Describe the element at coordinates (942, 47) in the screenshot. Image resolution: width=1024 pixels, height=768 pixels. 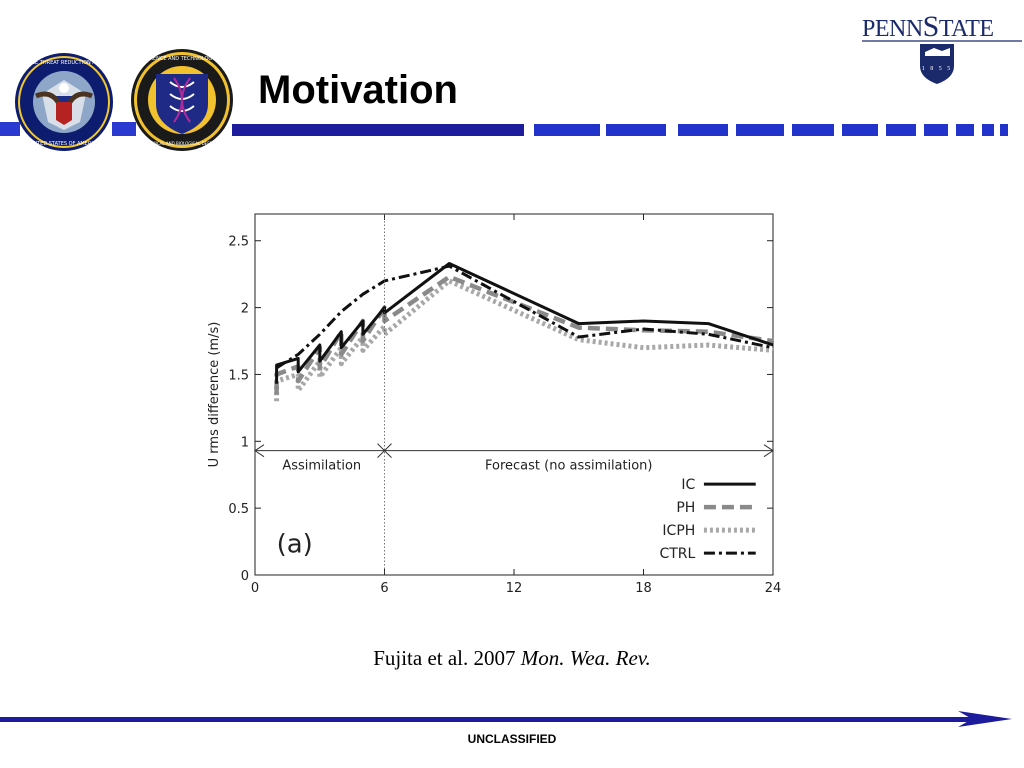
I see `penn-state-logo: PENNSTATE 1 8 5 5` at that location.